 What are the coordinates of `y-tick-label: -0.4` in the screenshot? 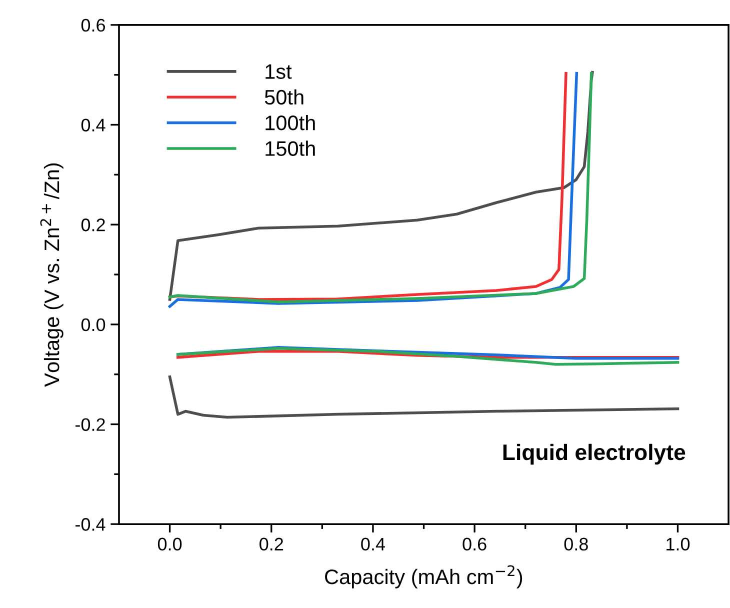 It's located at (90, 524).